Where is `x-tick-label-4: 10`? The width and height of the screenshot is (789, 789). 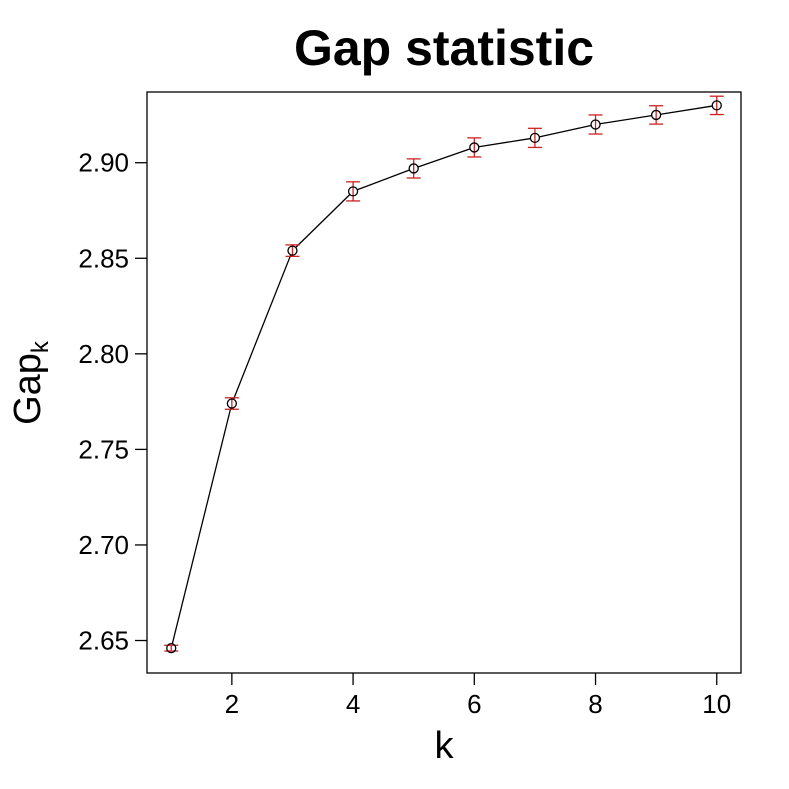
x-tick-label-4: 10 is located at coordinates (716, 704).